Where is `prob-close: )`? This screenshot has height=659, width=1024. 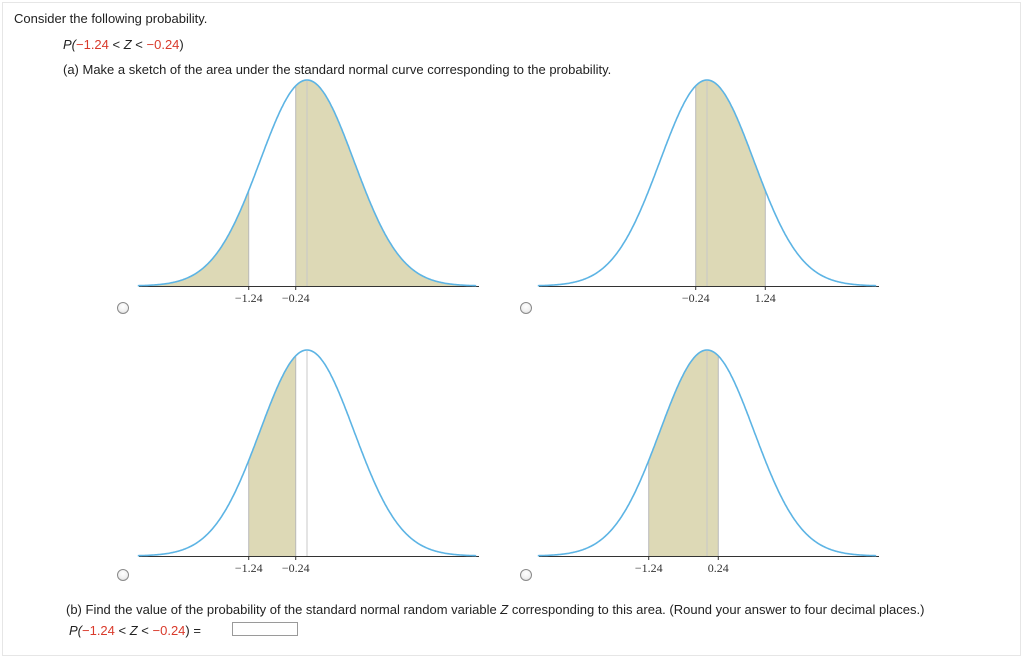 prob-close: ) is located at coordinates (181, 44).